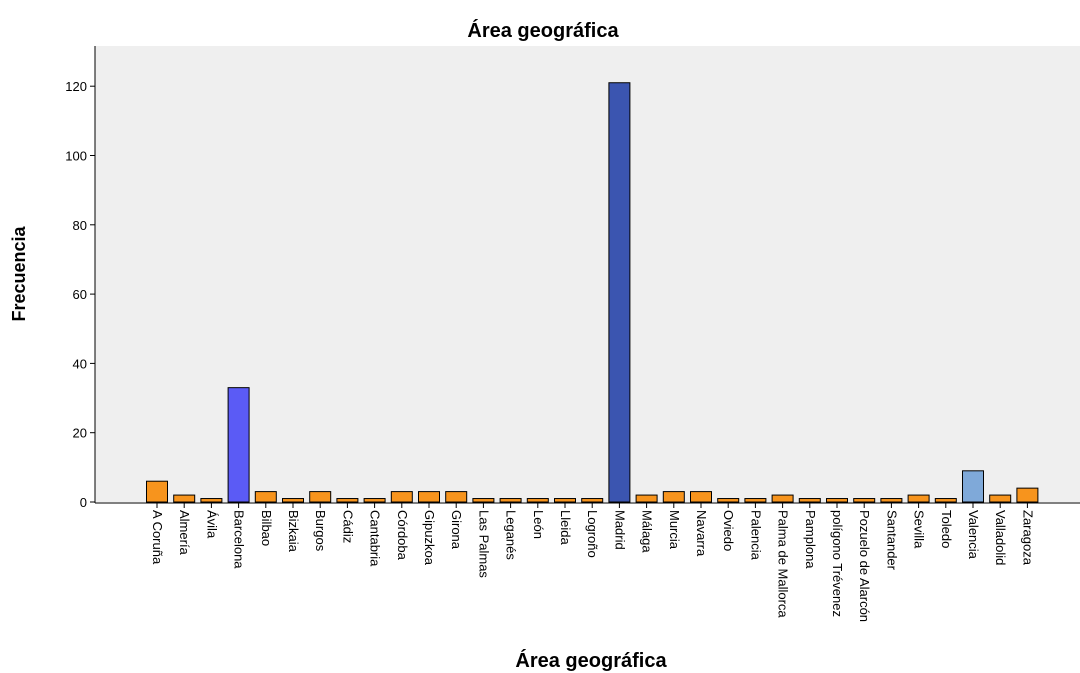 The width and height of the screenshot is (1080, 673). Describe the element at coordinates (429, 538) in the screenshot. I see `category-label: Gipuzkoa` at that location.